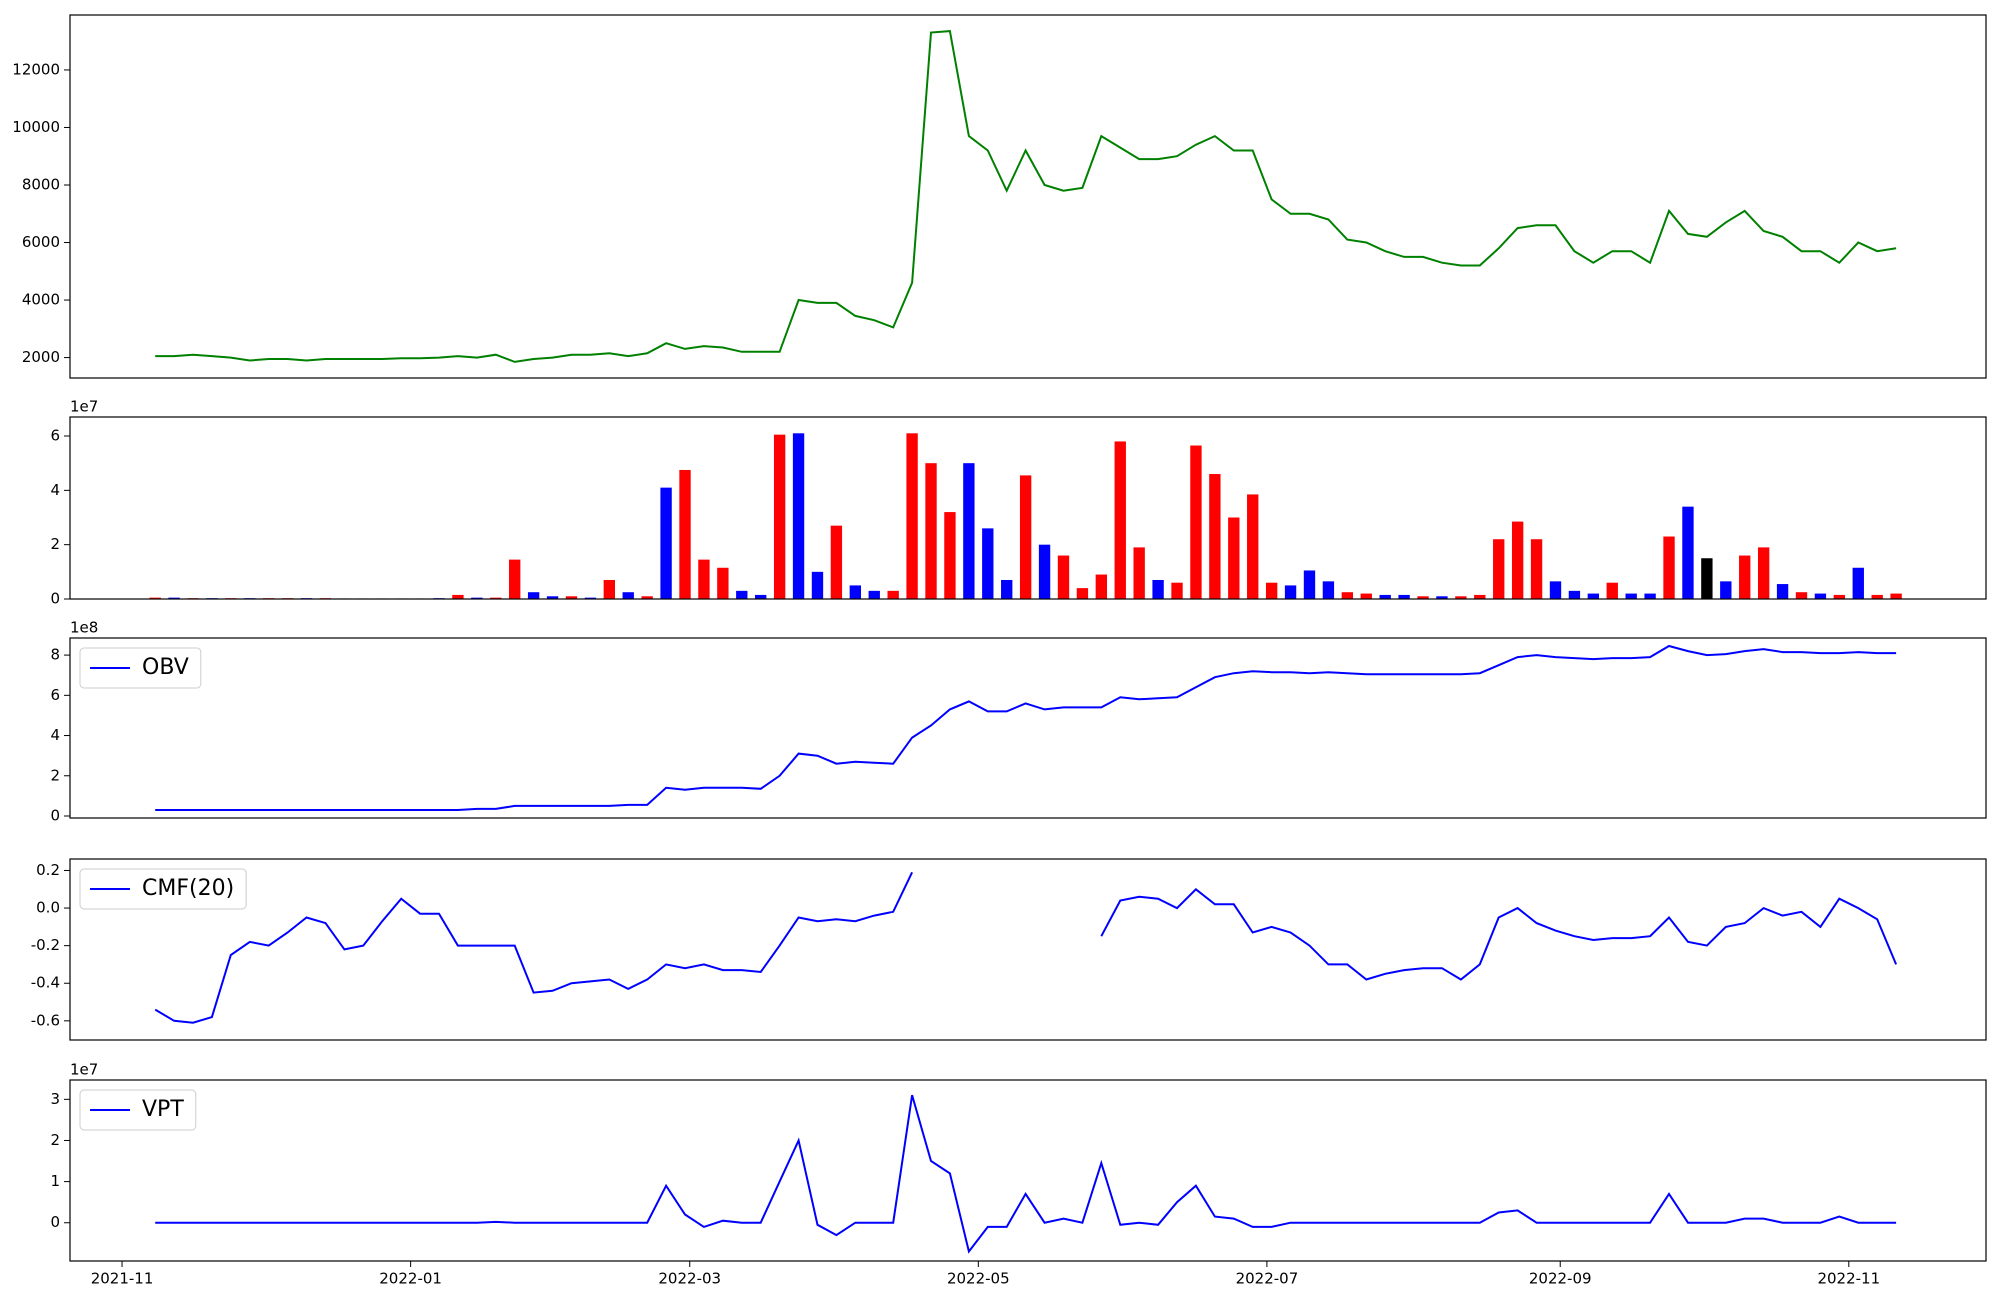 This screenshot has height=1300, width=2000. Describe the element at coordinates (84, 1070) in the screenshot. I see `y-offset-label: 1e7` at that location.